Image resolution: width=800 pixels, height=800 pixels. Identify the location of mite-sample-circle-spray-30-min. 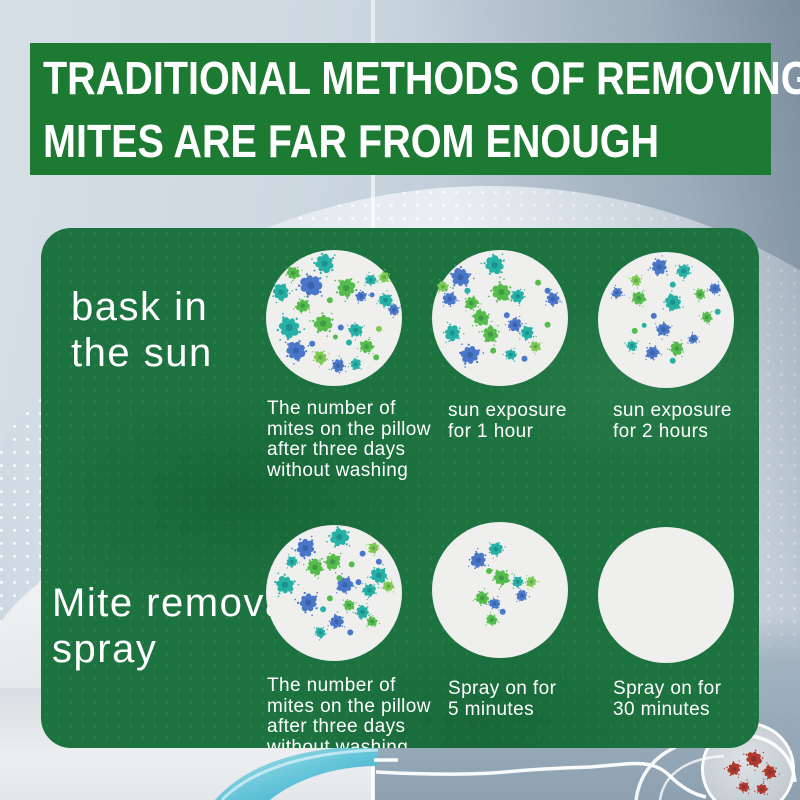
(666, 595).